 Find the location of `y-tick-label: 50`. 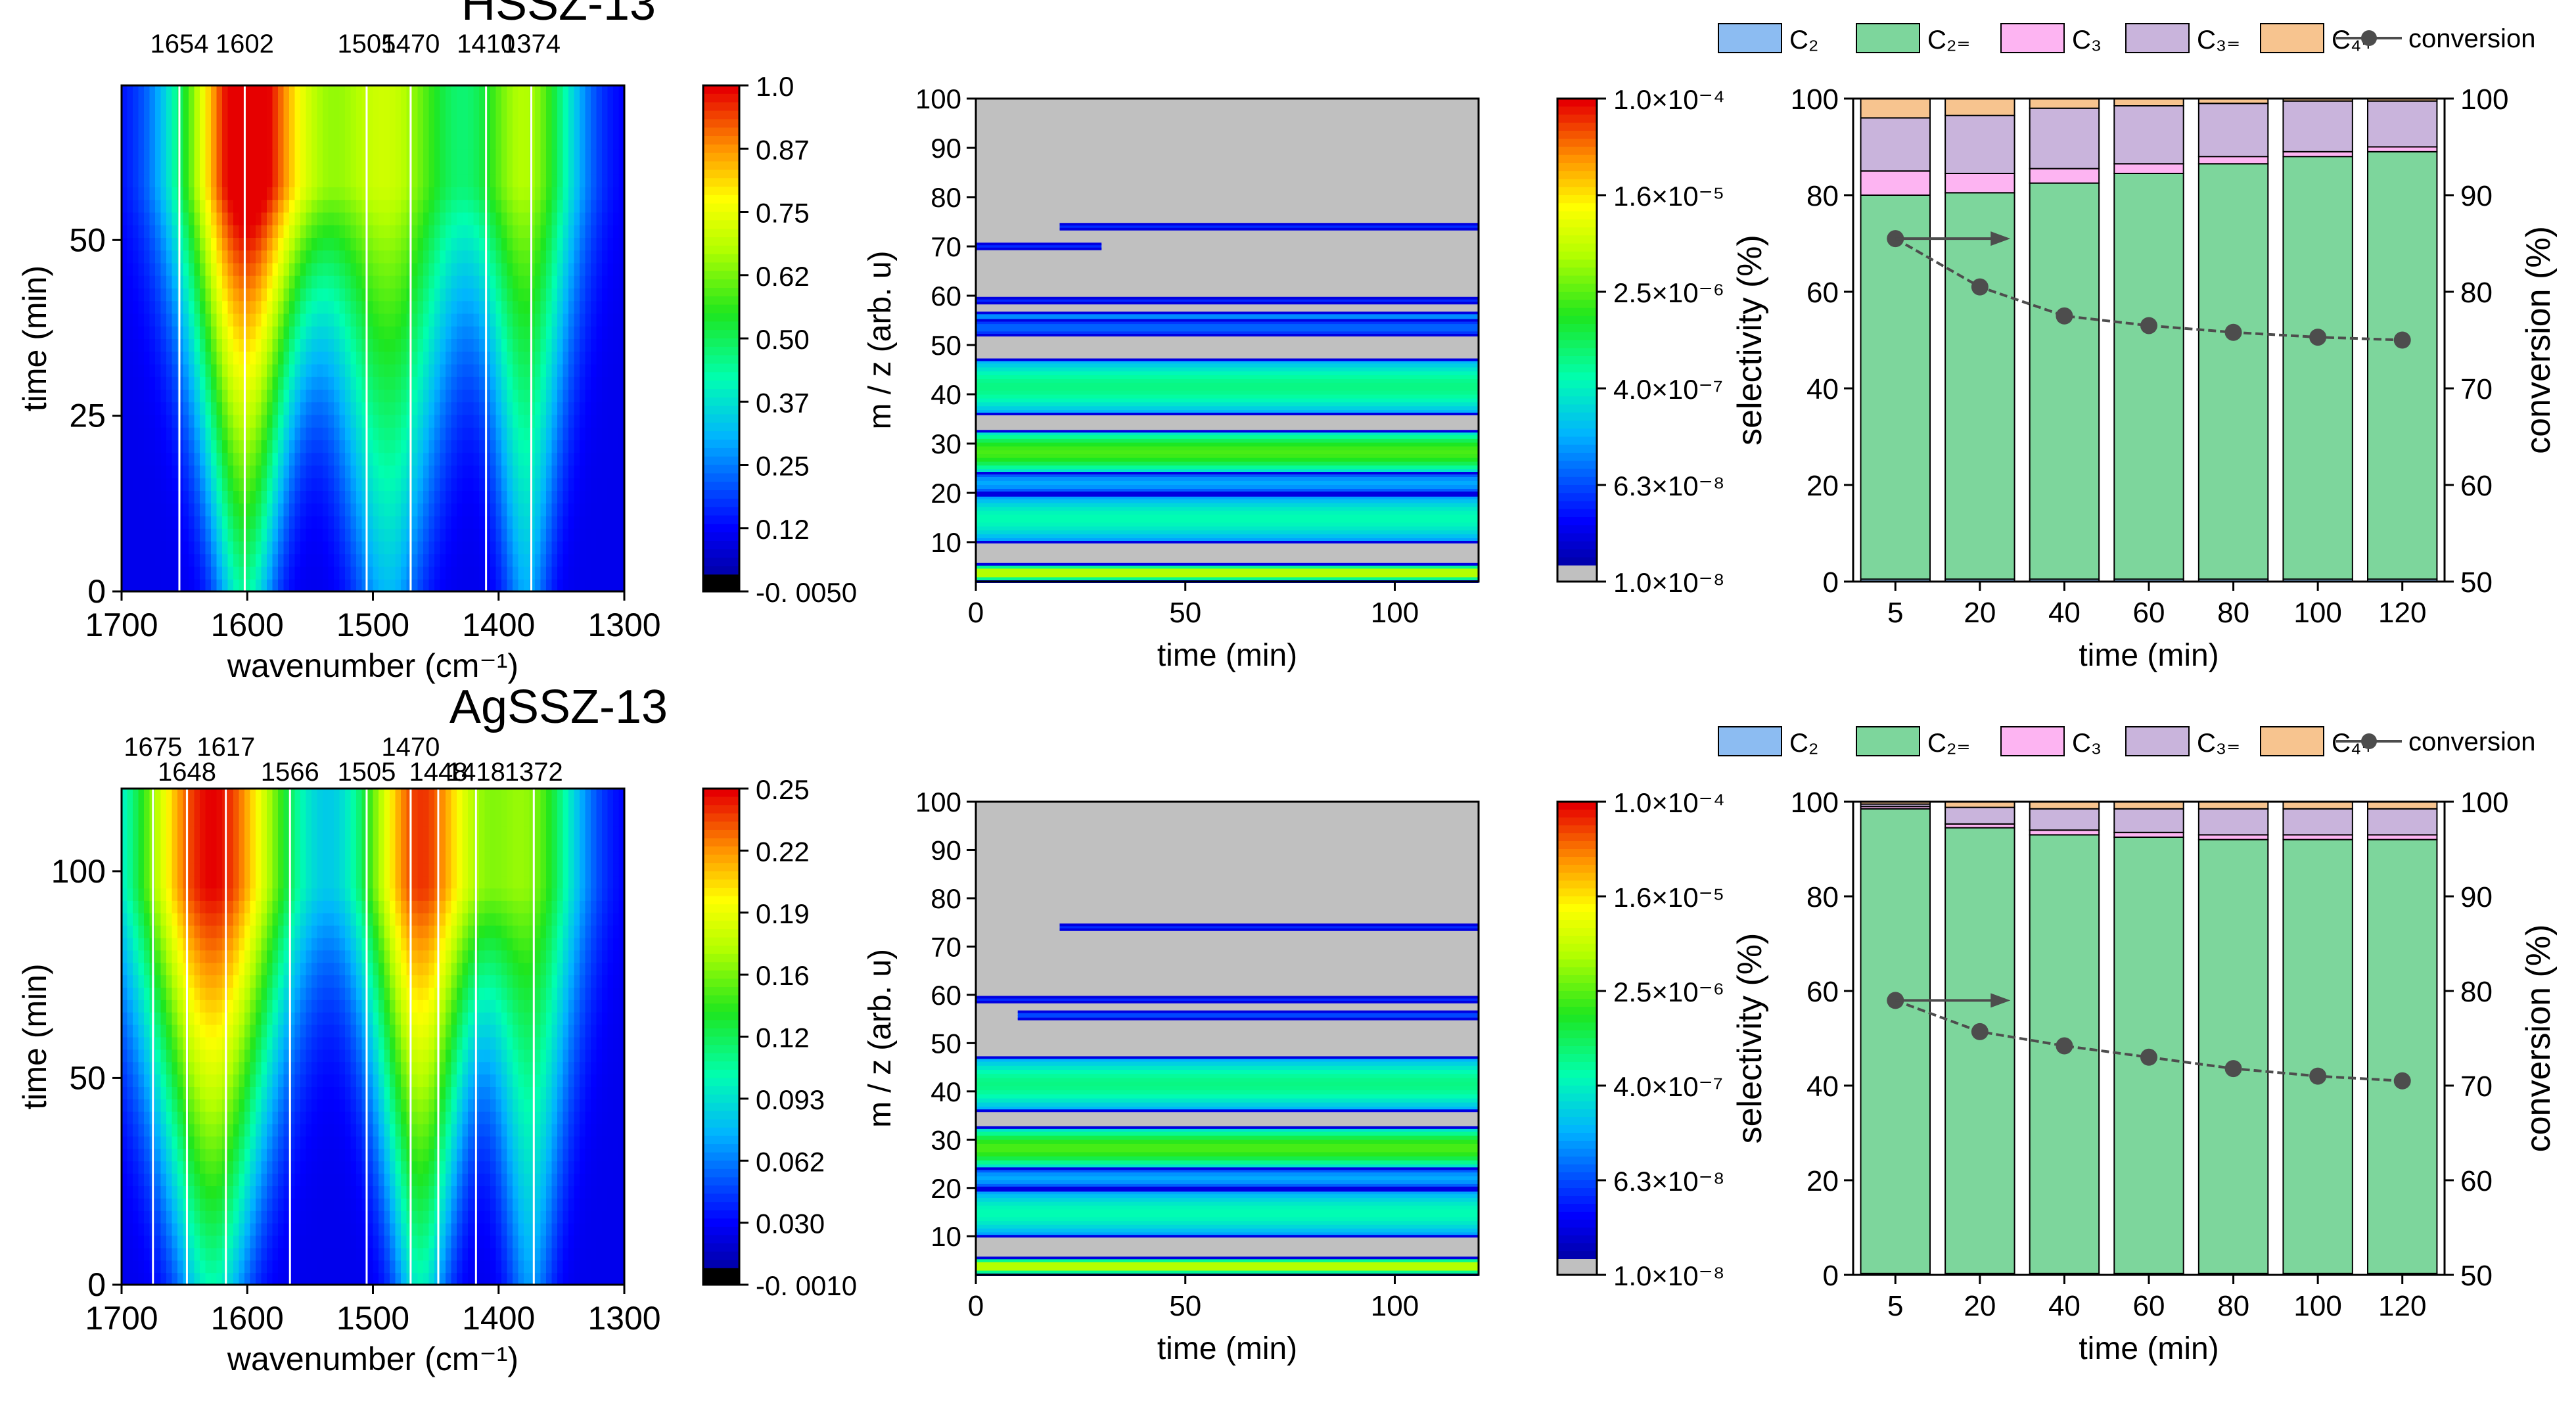

y-tick-label: 50 is located at coordinates (946, 345).